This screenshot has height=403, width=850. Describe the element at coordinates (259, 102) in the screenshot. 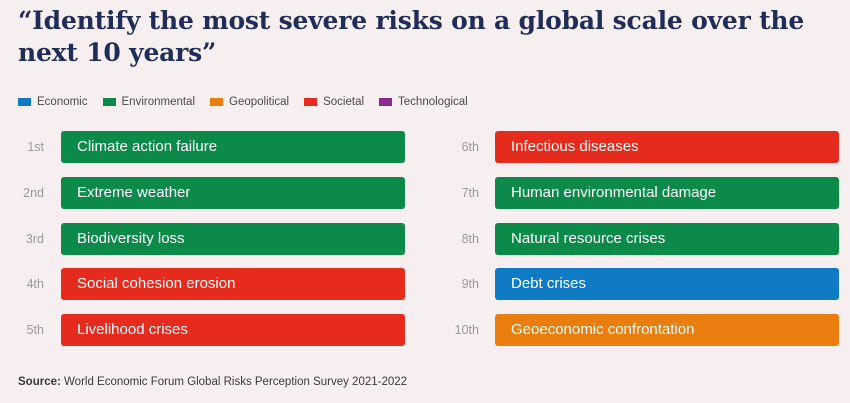

I see `legend-label: Geopolitical` at that location.